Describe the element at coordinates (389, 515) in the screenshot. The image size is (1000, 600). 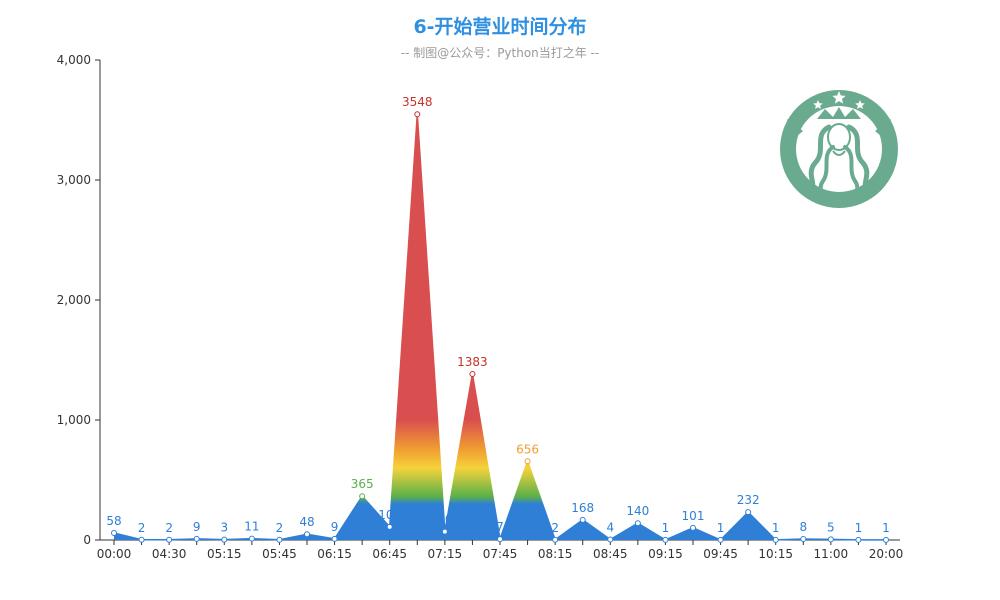
I see `data-label: 109` at that location.